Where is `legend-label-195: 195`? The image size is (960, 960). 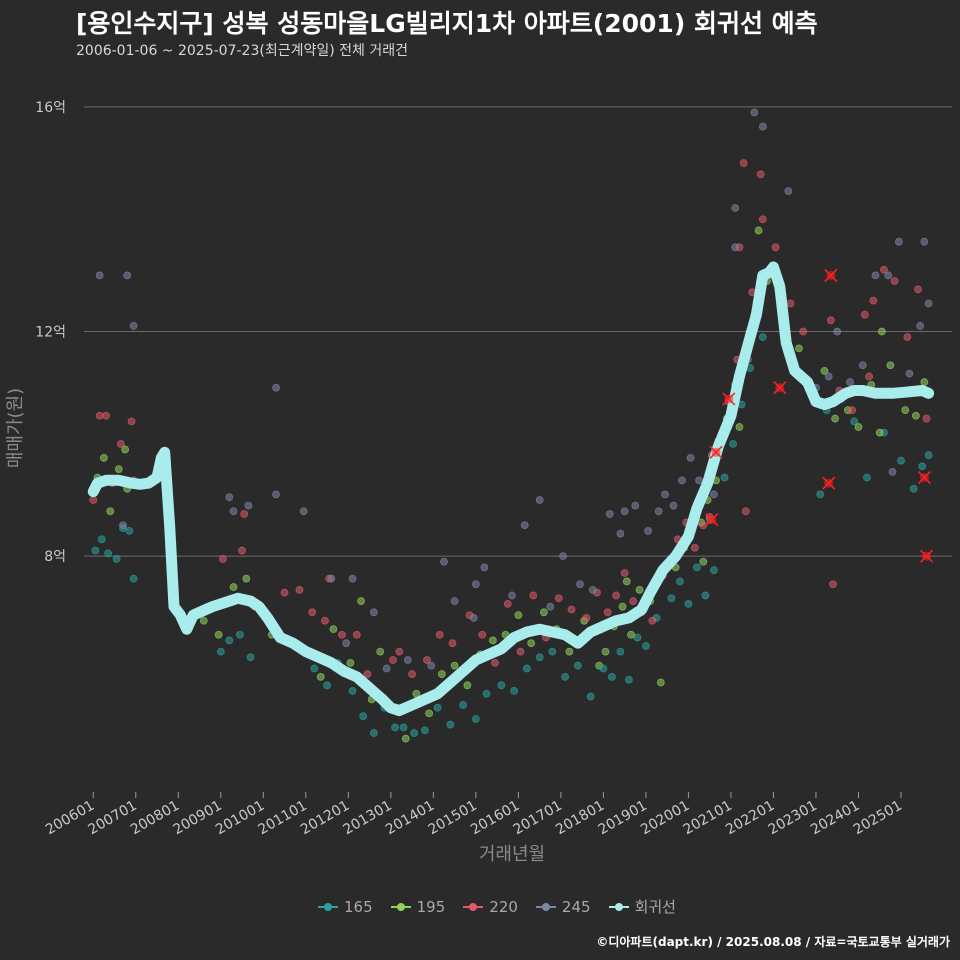 legend-label-195: 195 is located at coordinates (431, 906).